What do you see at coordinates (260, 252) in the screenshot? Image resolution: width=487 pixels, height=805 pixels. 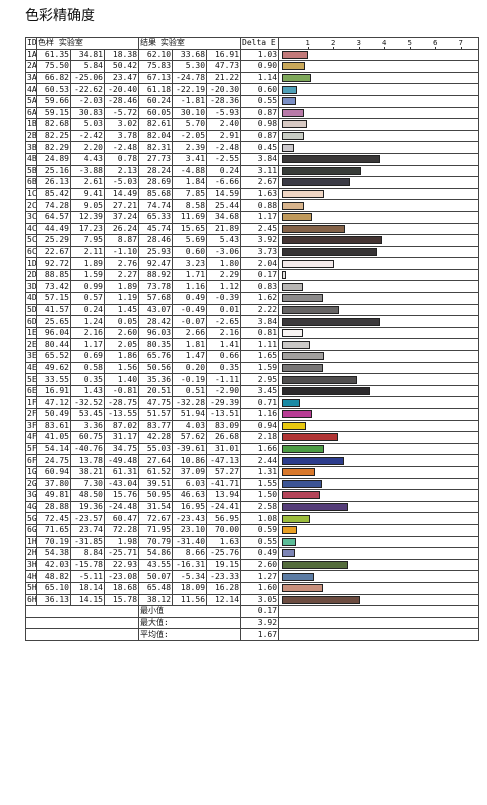 I see `delta-e-value: 3.73` at bounding box center [260, 252].